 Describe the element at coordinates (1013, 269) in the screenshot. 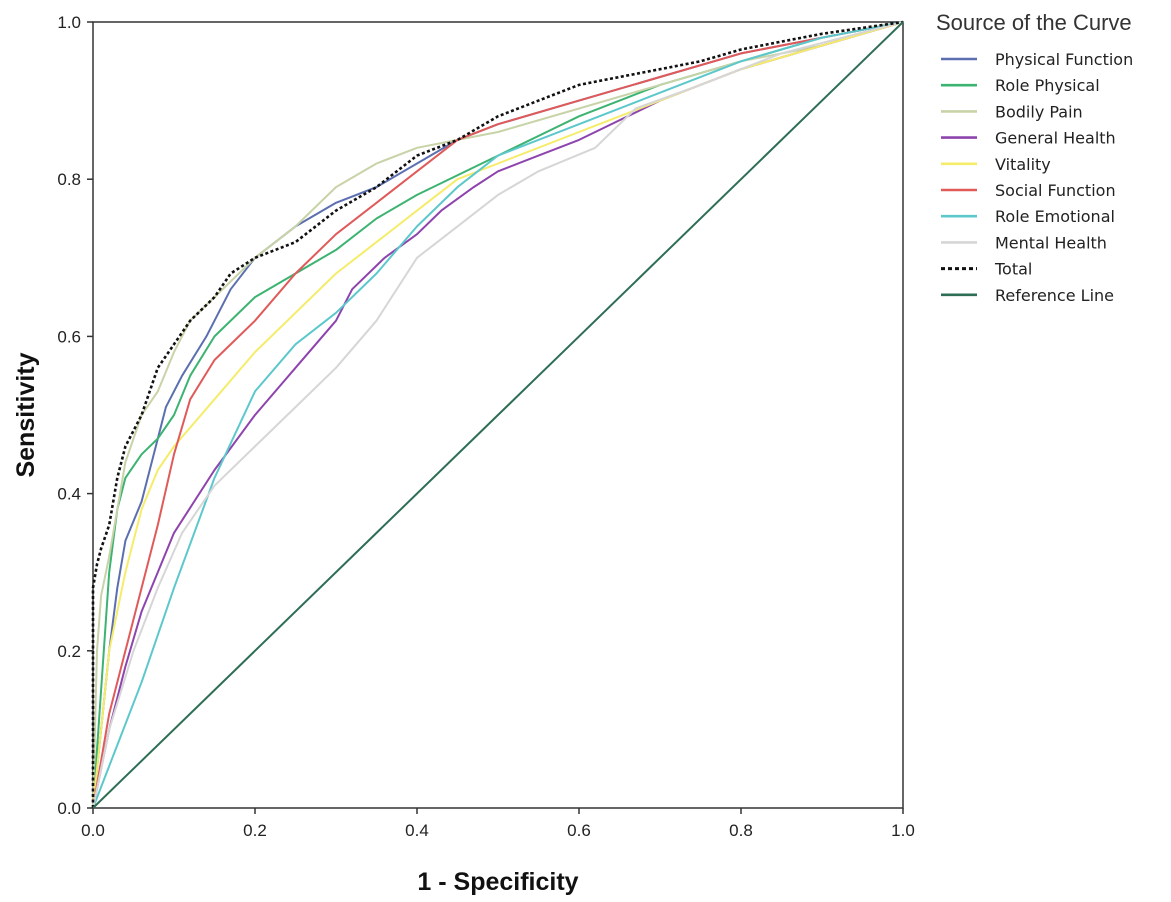

I see `legend-label: Total` at that location.